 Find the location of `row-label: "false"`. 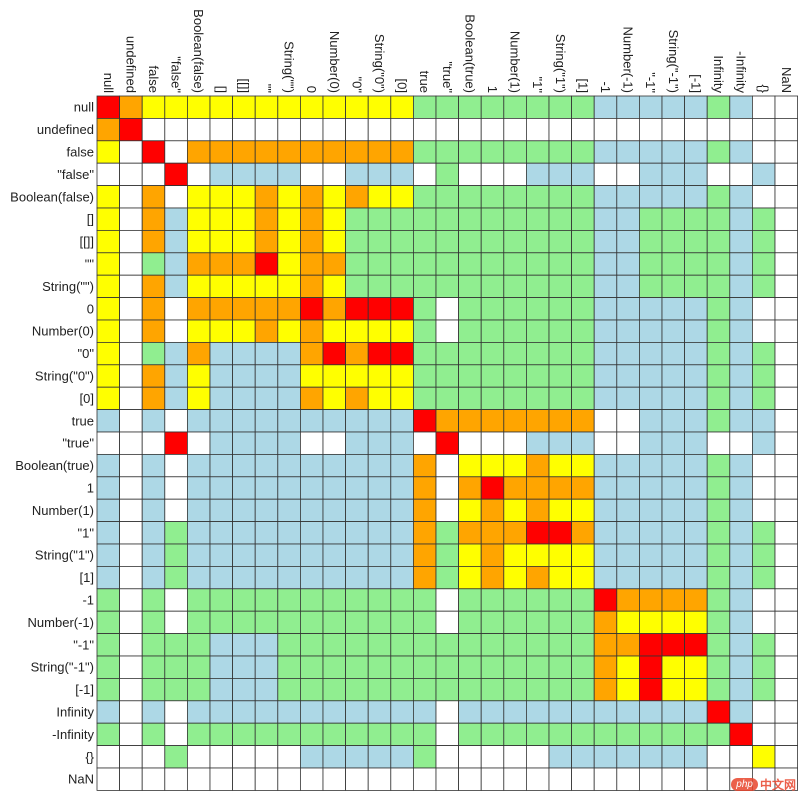

row-label: "false" is located at coordinates (75, 174).